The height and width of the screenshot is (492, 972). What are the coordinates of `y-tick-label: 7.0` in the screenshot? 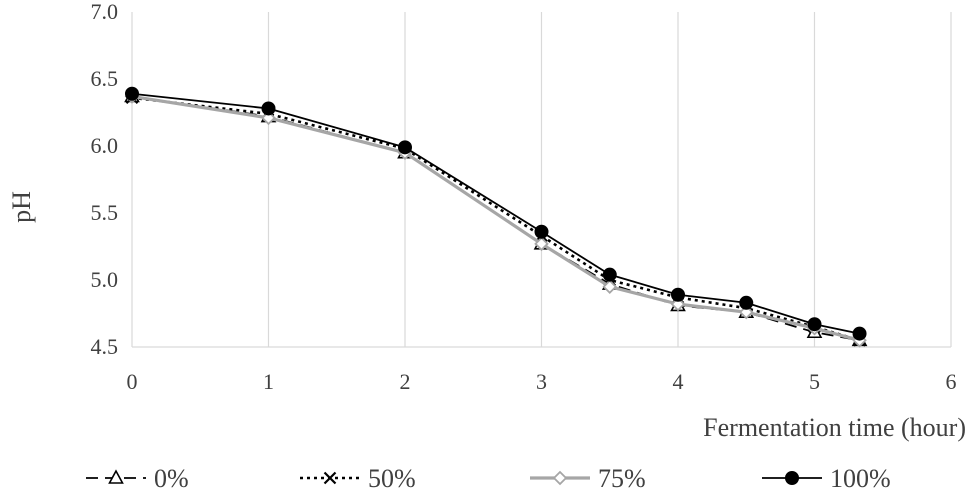 It's located at (105, 12).